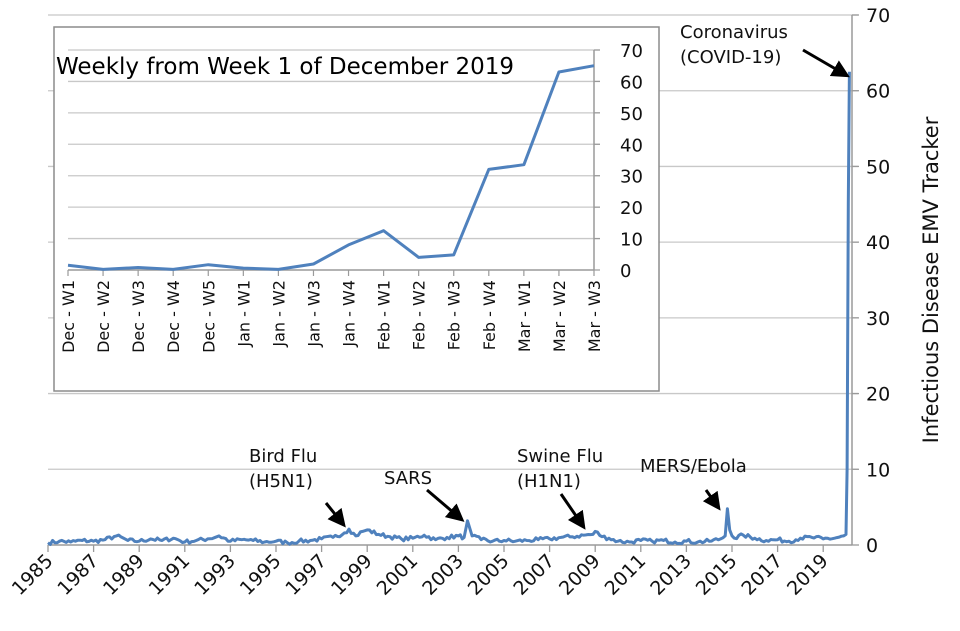  I want to click on main-x-tick-label: 1991, so click(170, 575).